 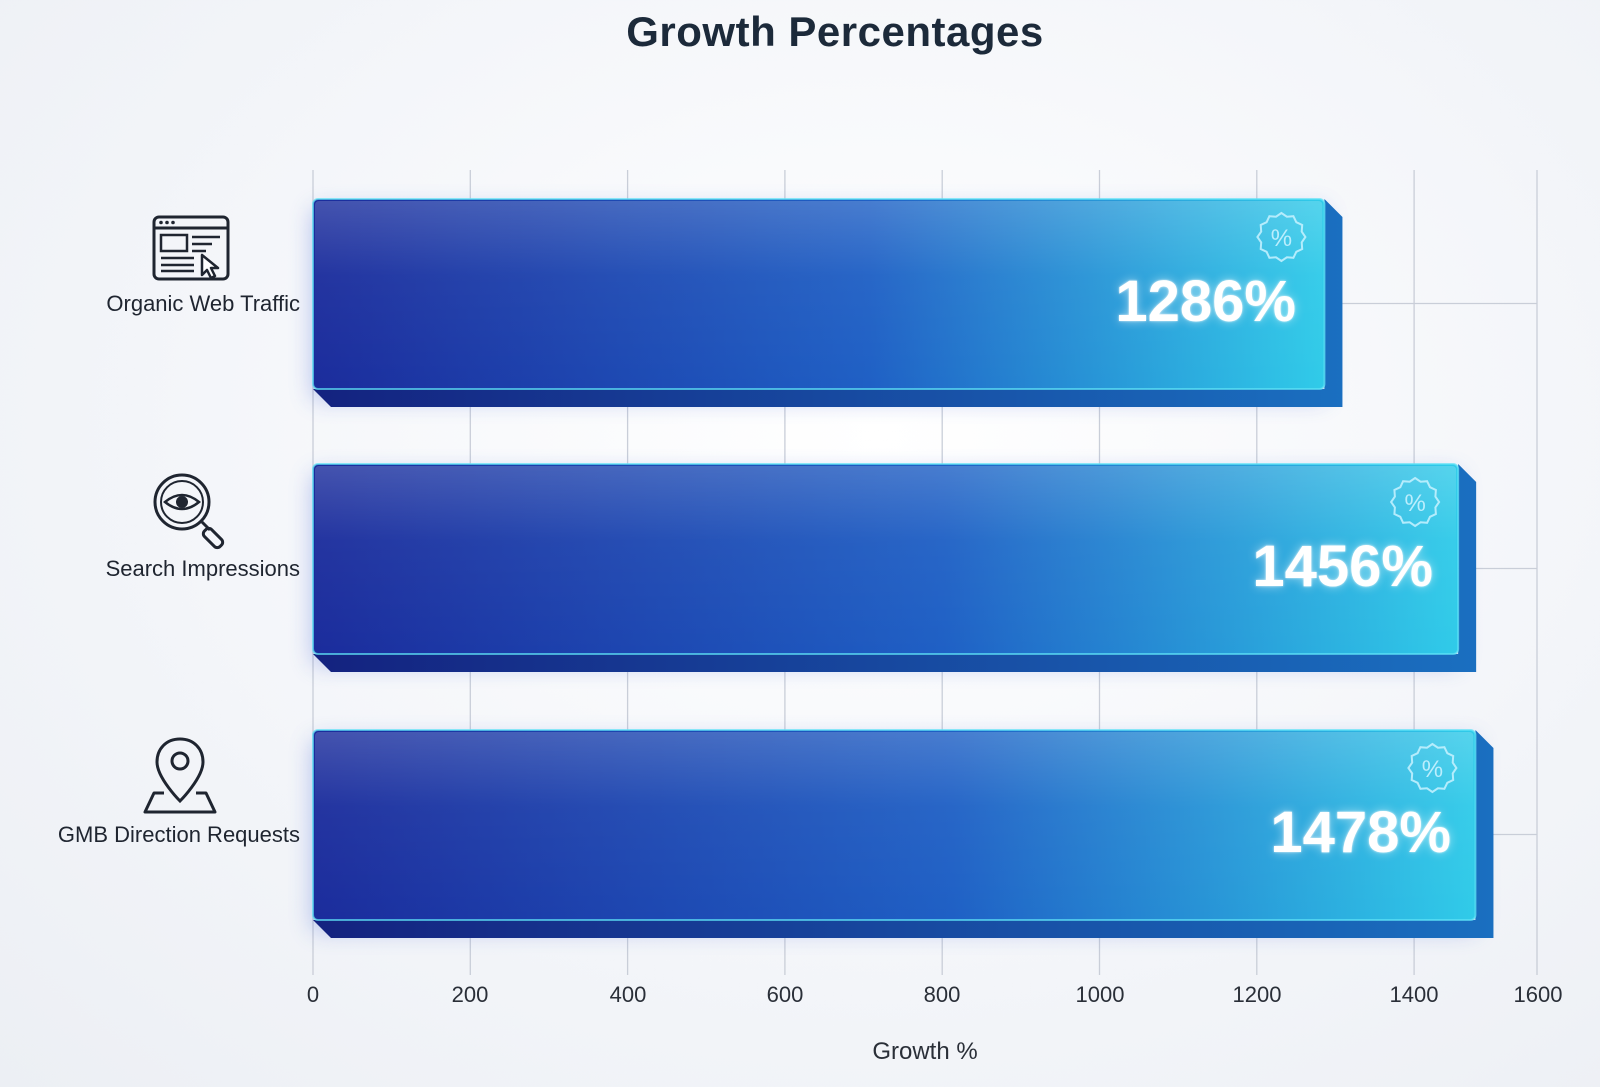 What do you see at coordinates (203, 303) in the screenshot?
I see `category-label-organic-web-traffic: Organic Web Traffic` at bounding box center [203, 303].